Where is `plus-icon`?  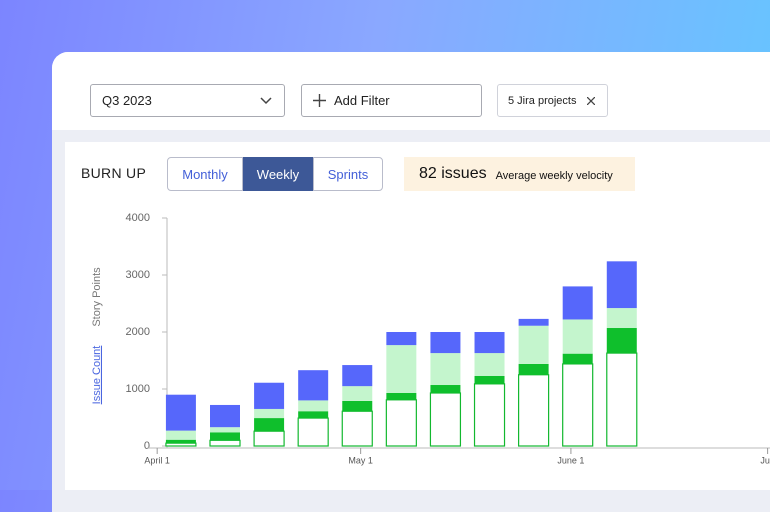
plus-icon is located at coordinates (319, 100).